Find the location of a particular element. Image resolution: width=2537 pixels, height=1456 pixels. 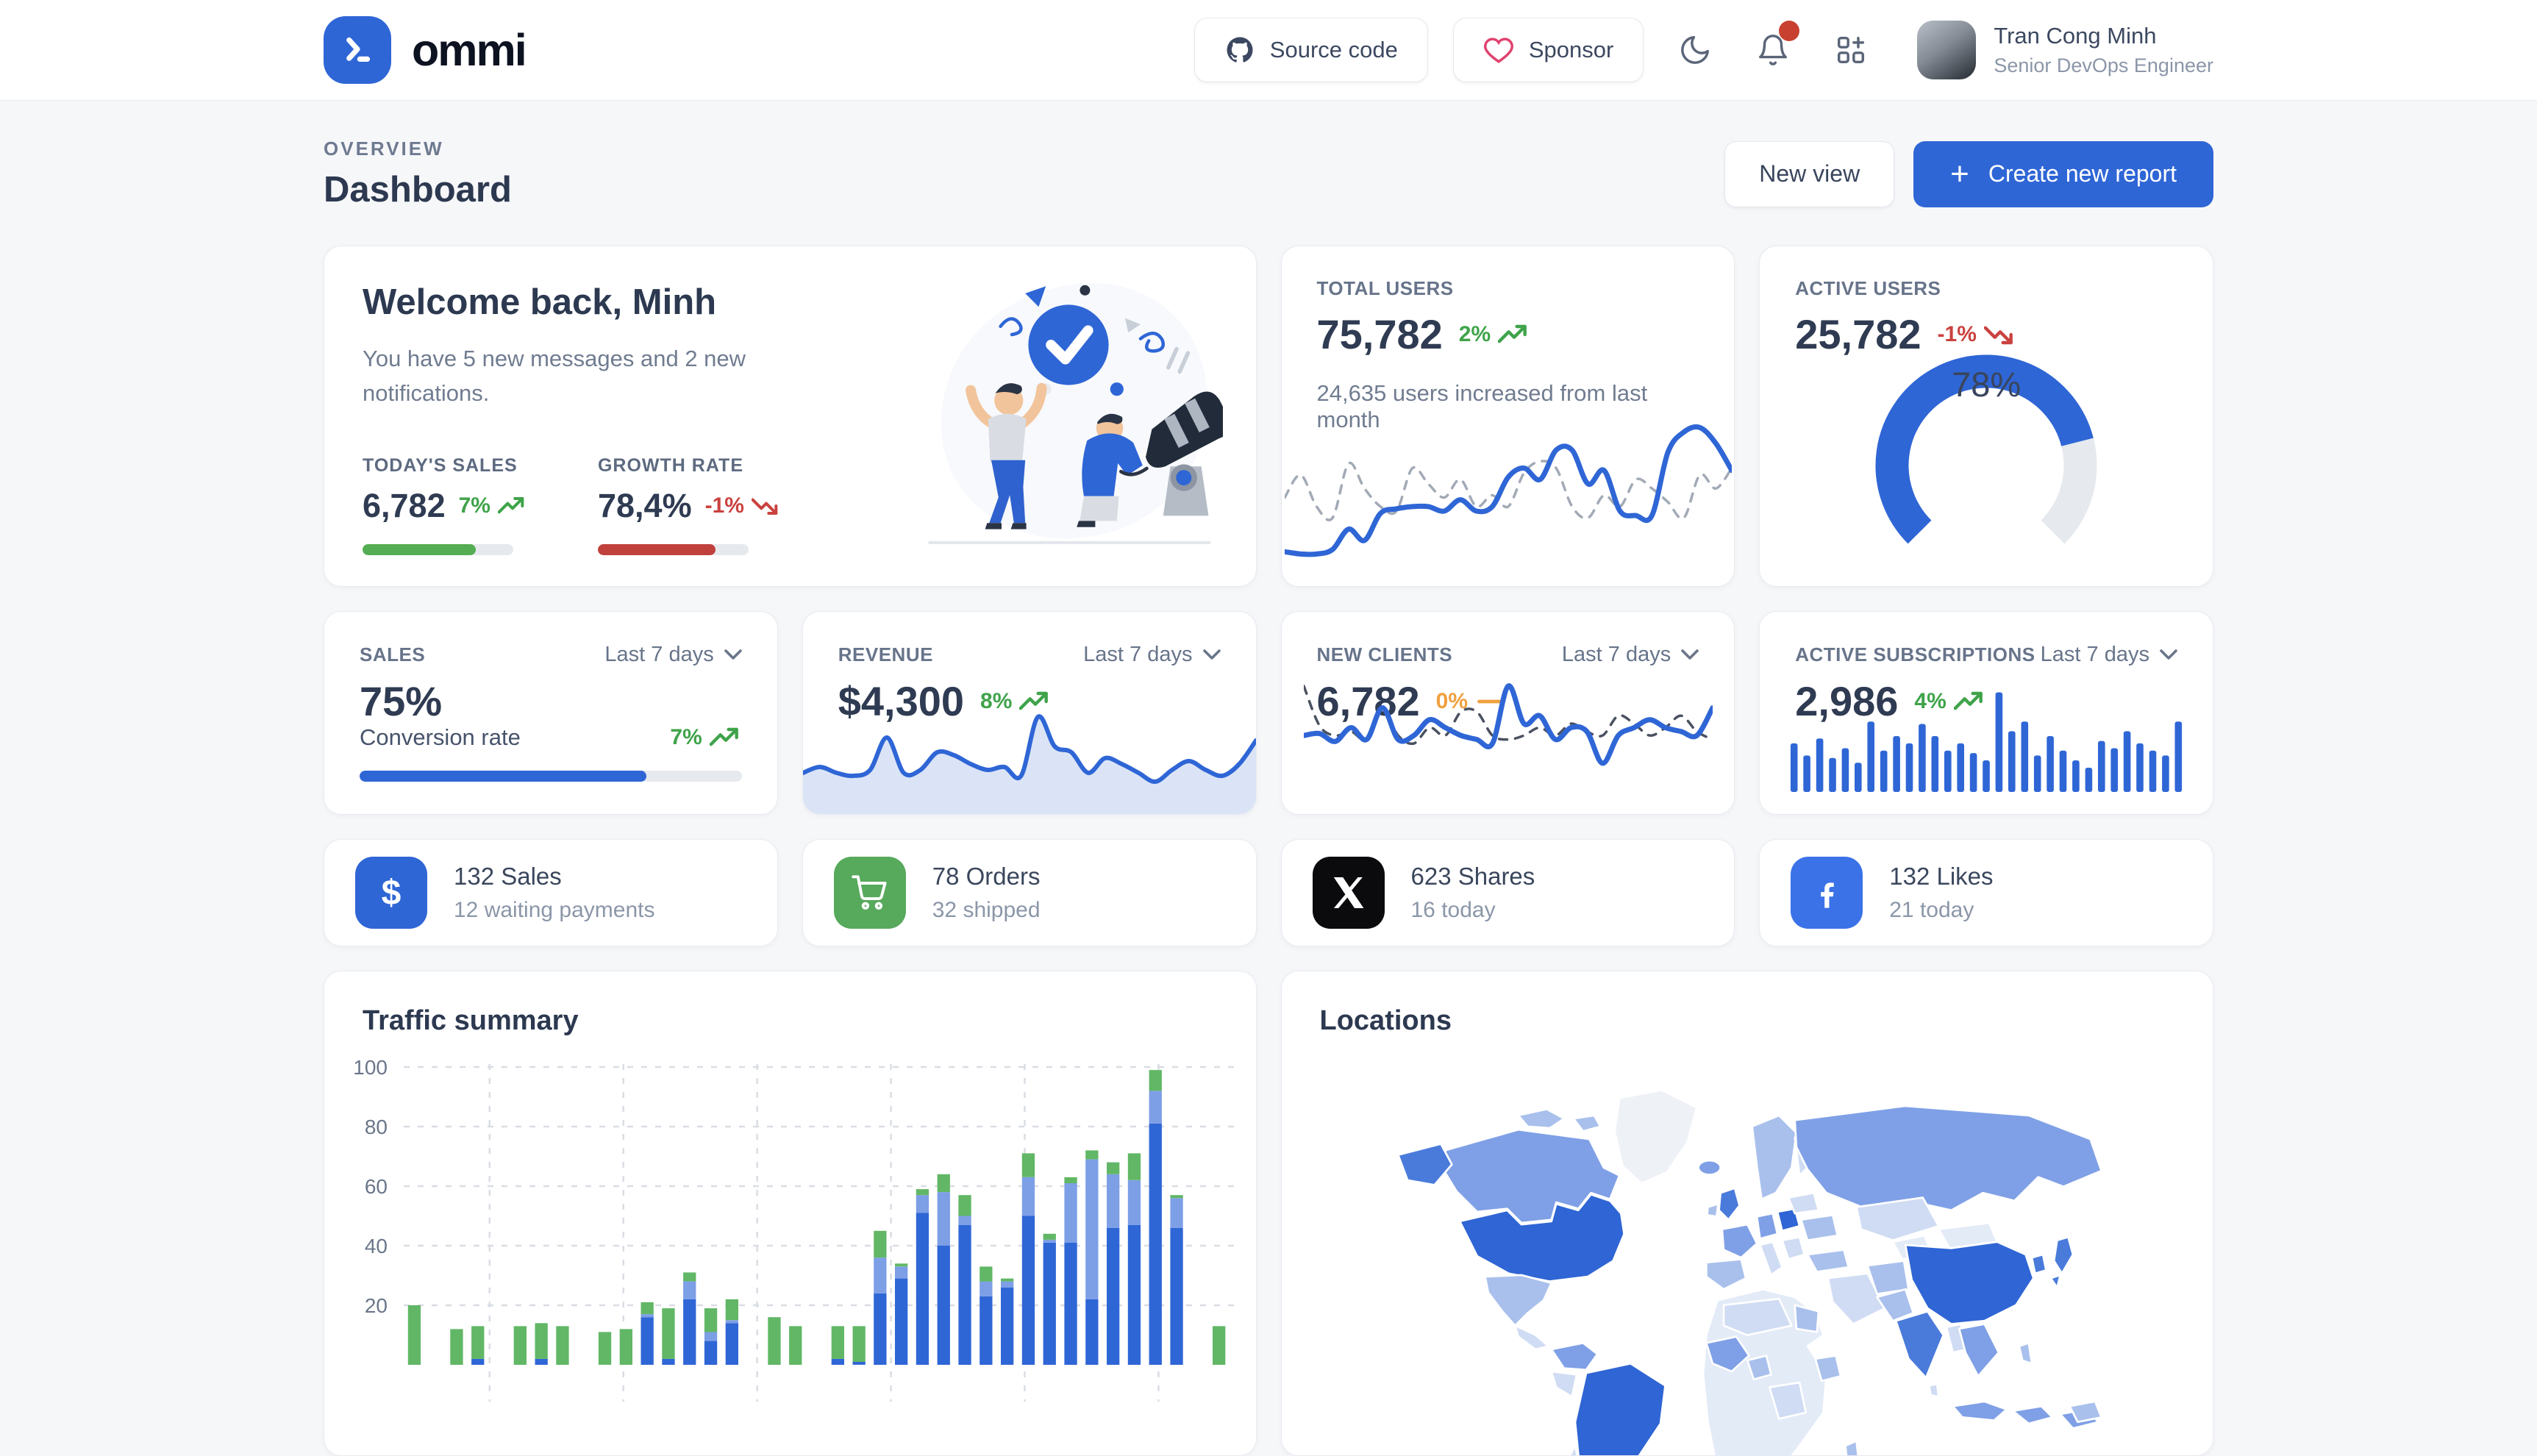

new-clients-card: NEW CLIENTS Last 7 days 6,782 0% is located at coordinates (1507, 713).